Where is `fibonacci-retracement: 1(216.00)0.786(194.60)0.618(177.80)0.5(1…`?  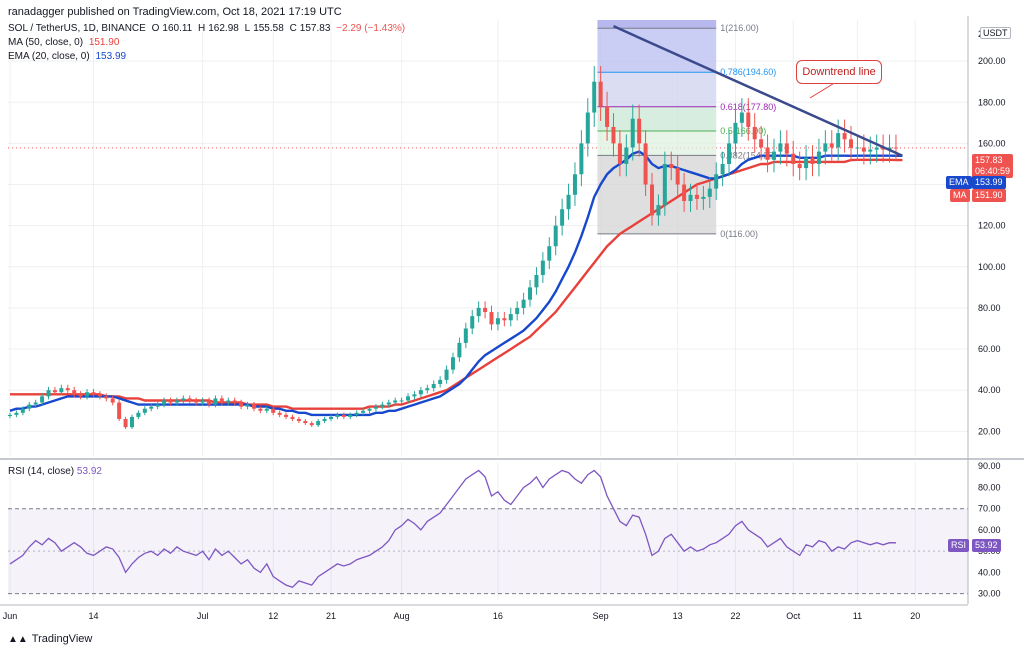
fibonacci-retracement: 1(216.00)0.786(194.60)0.618(177.80)0.5(1… is located at coordinates (686, 129).